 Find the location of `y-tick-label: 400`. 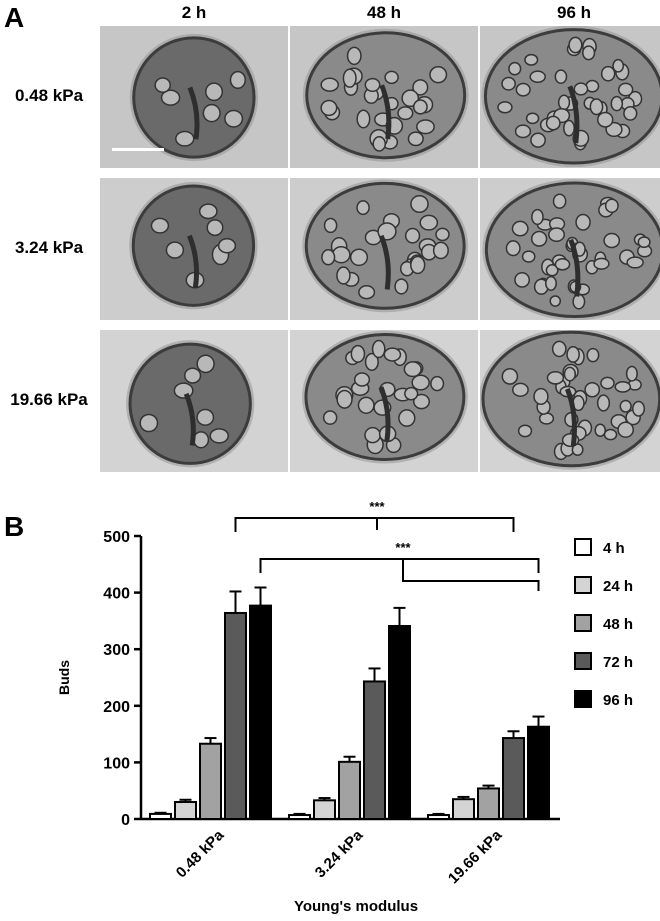

y-tick-label: 400 is located at coordinates (116, 594).